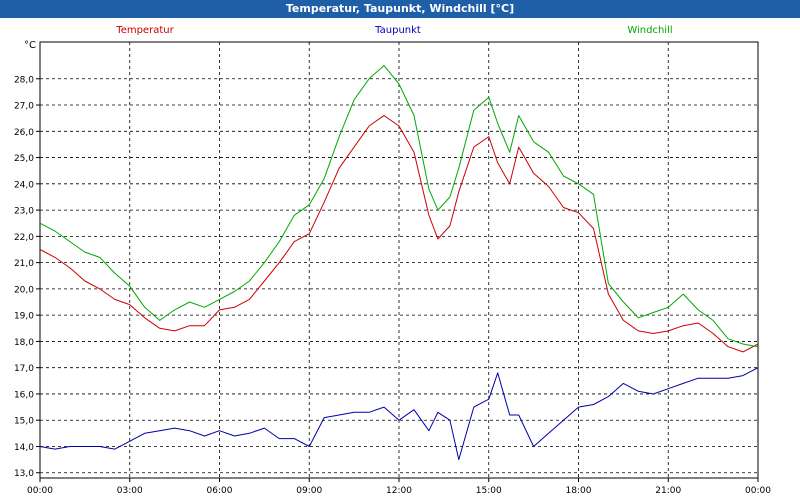 This screenshot has width=800, height=500. What do you see at coordinates (24, 212) in the screenshot?
I see `y-tick-label: 23,0` at bounding box center [24, 212].